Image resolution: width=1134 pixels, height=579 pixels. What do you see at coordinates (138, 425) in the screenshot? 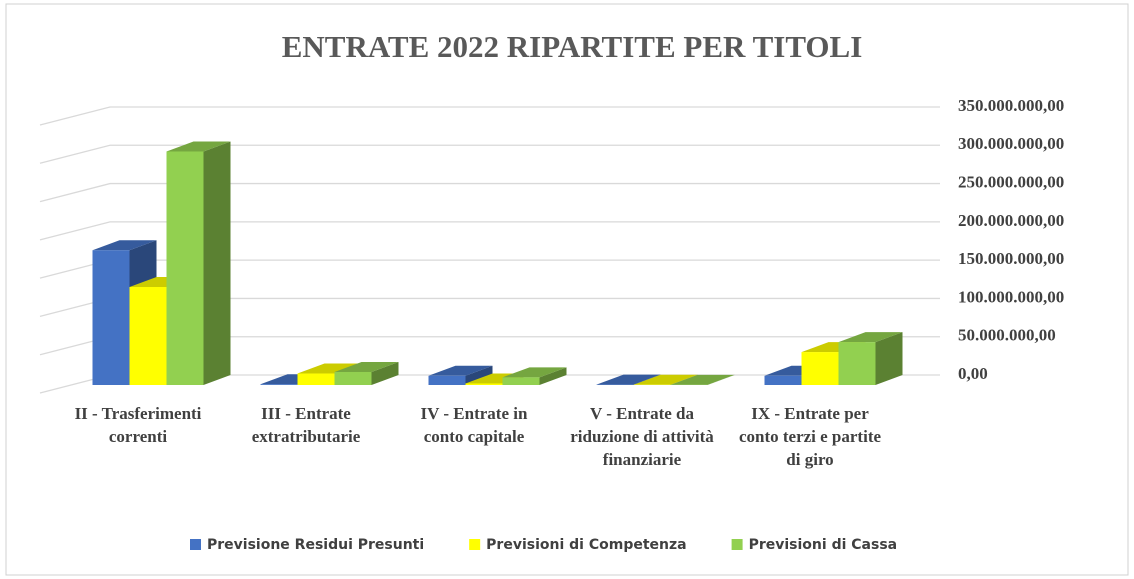
I see `x-tick-label: II - Trasferimenti correnti` at bounding box center [138, 425].